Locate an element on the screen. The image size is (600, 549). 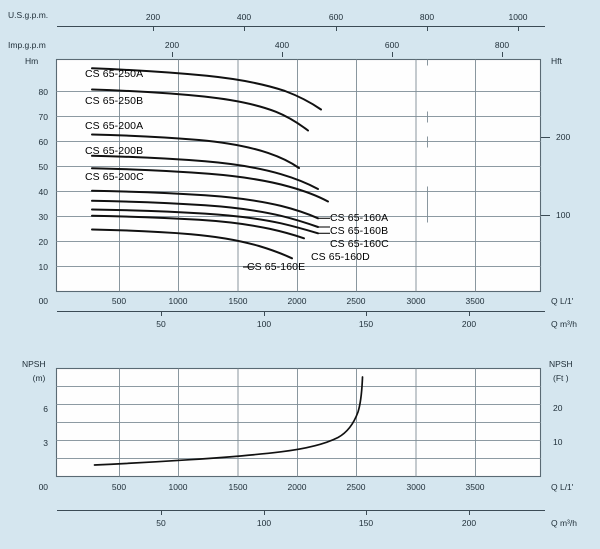
npsh-axis-unit-left: (m) is located at coordinates (39, 378).